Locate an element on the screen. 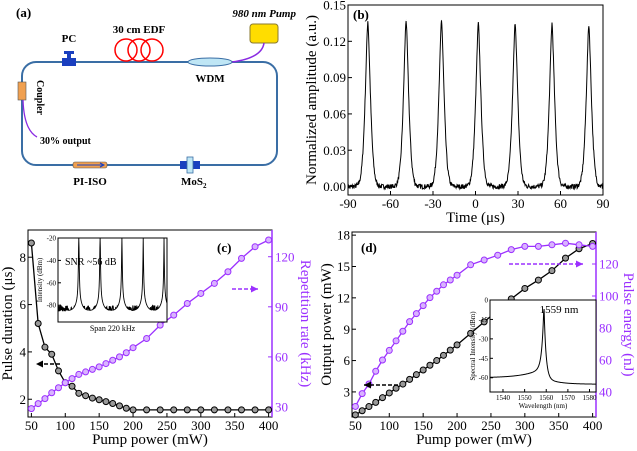 This screenshot has width=637, height=451. inset-x-tick-label: 1570 is located at coordinates (568, 398).